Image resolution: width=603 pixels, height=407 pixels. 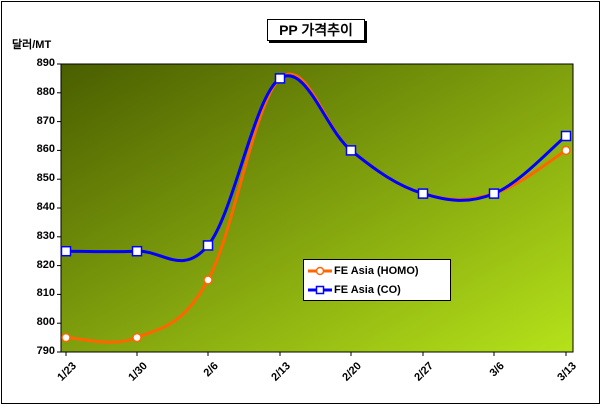 What do you see at coordinates (45, 149) in the screenshot?
I see `y-tick-label: 860` at bounding box center [45, 149].